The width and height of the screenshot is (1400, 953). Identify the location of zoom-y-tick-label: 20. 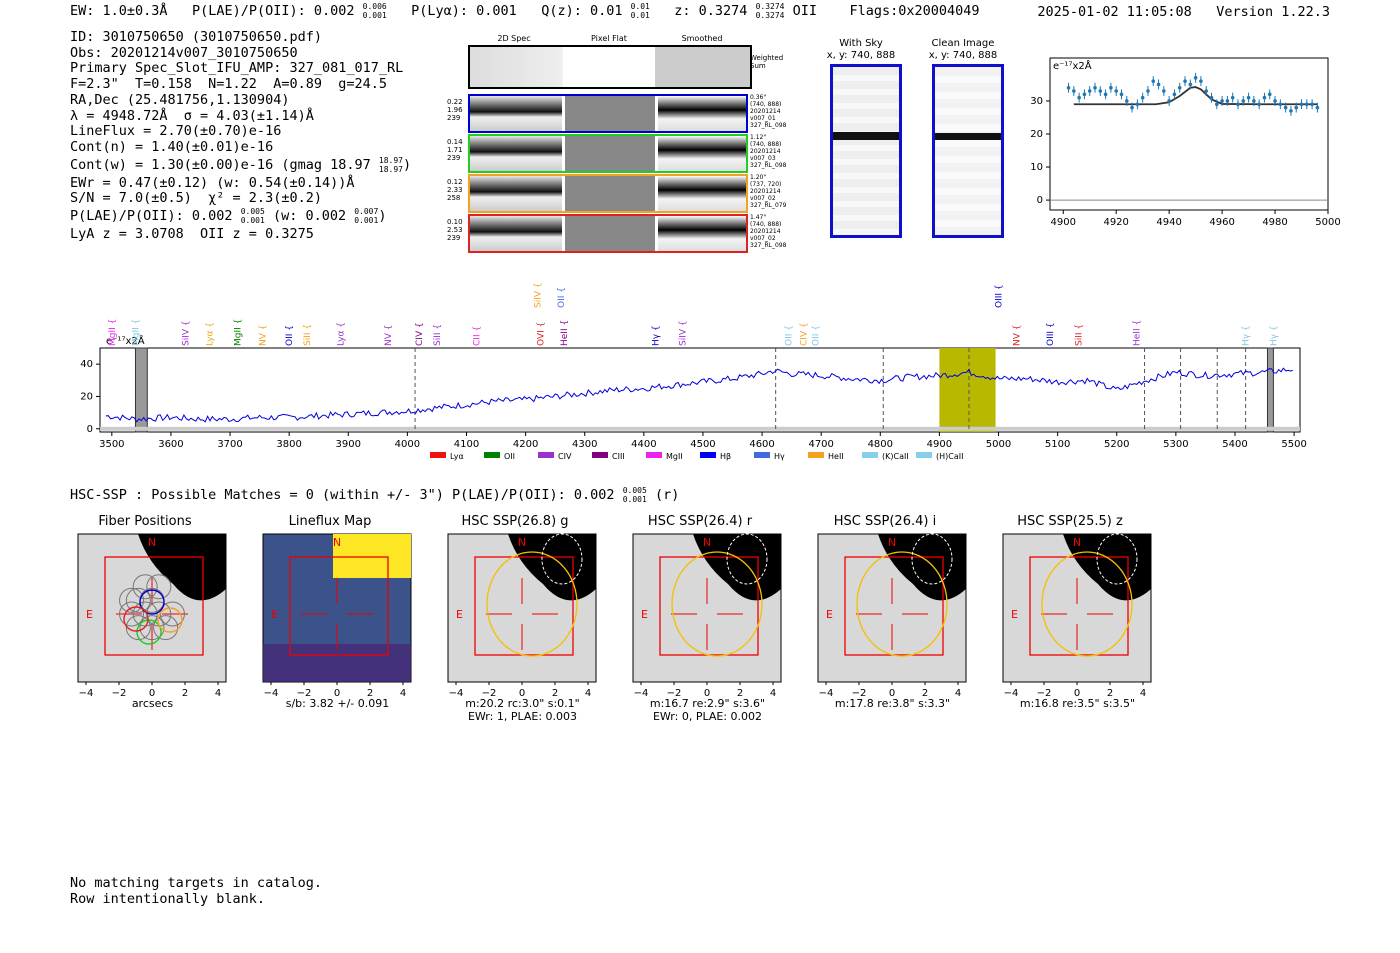
(1036, 134).